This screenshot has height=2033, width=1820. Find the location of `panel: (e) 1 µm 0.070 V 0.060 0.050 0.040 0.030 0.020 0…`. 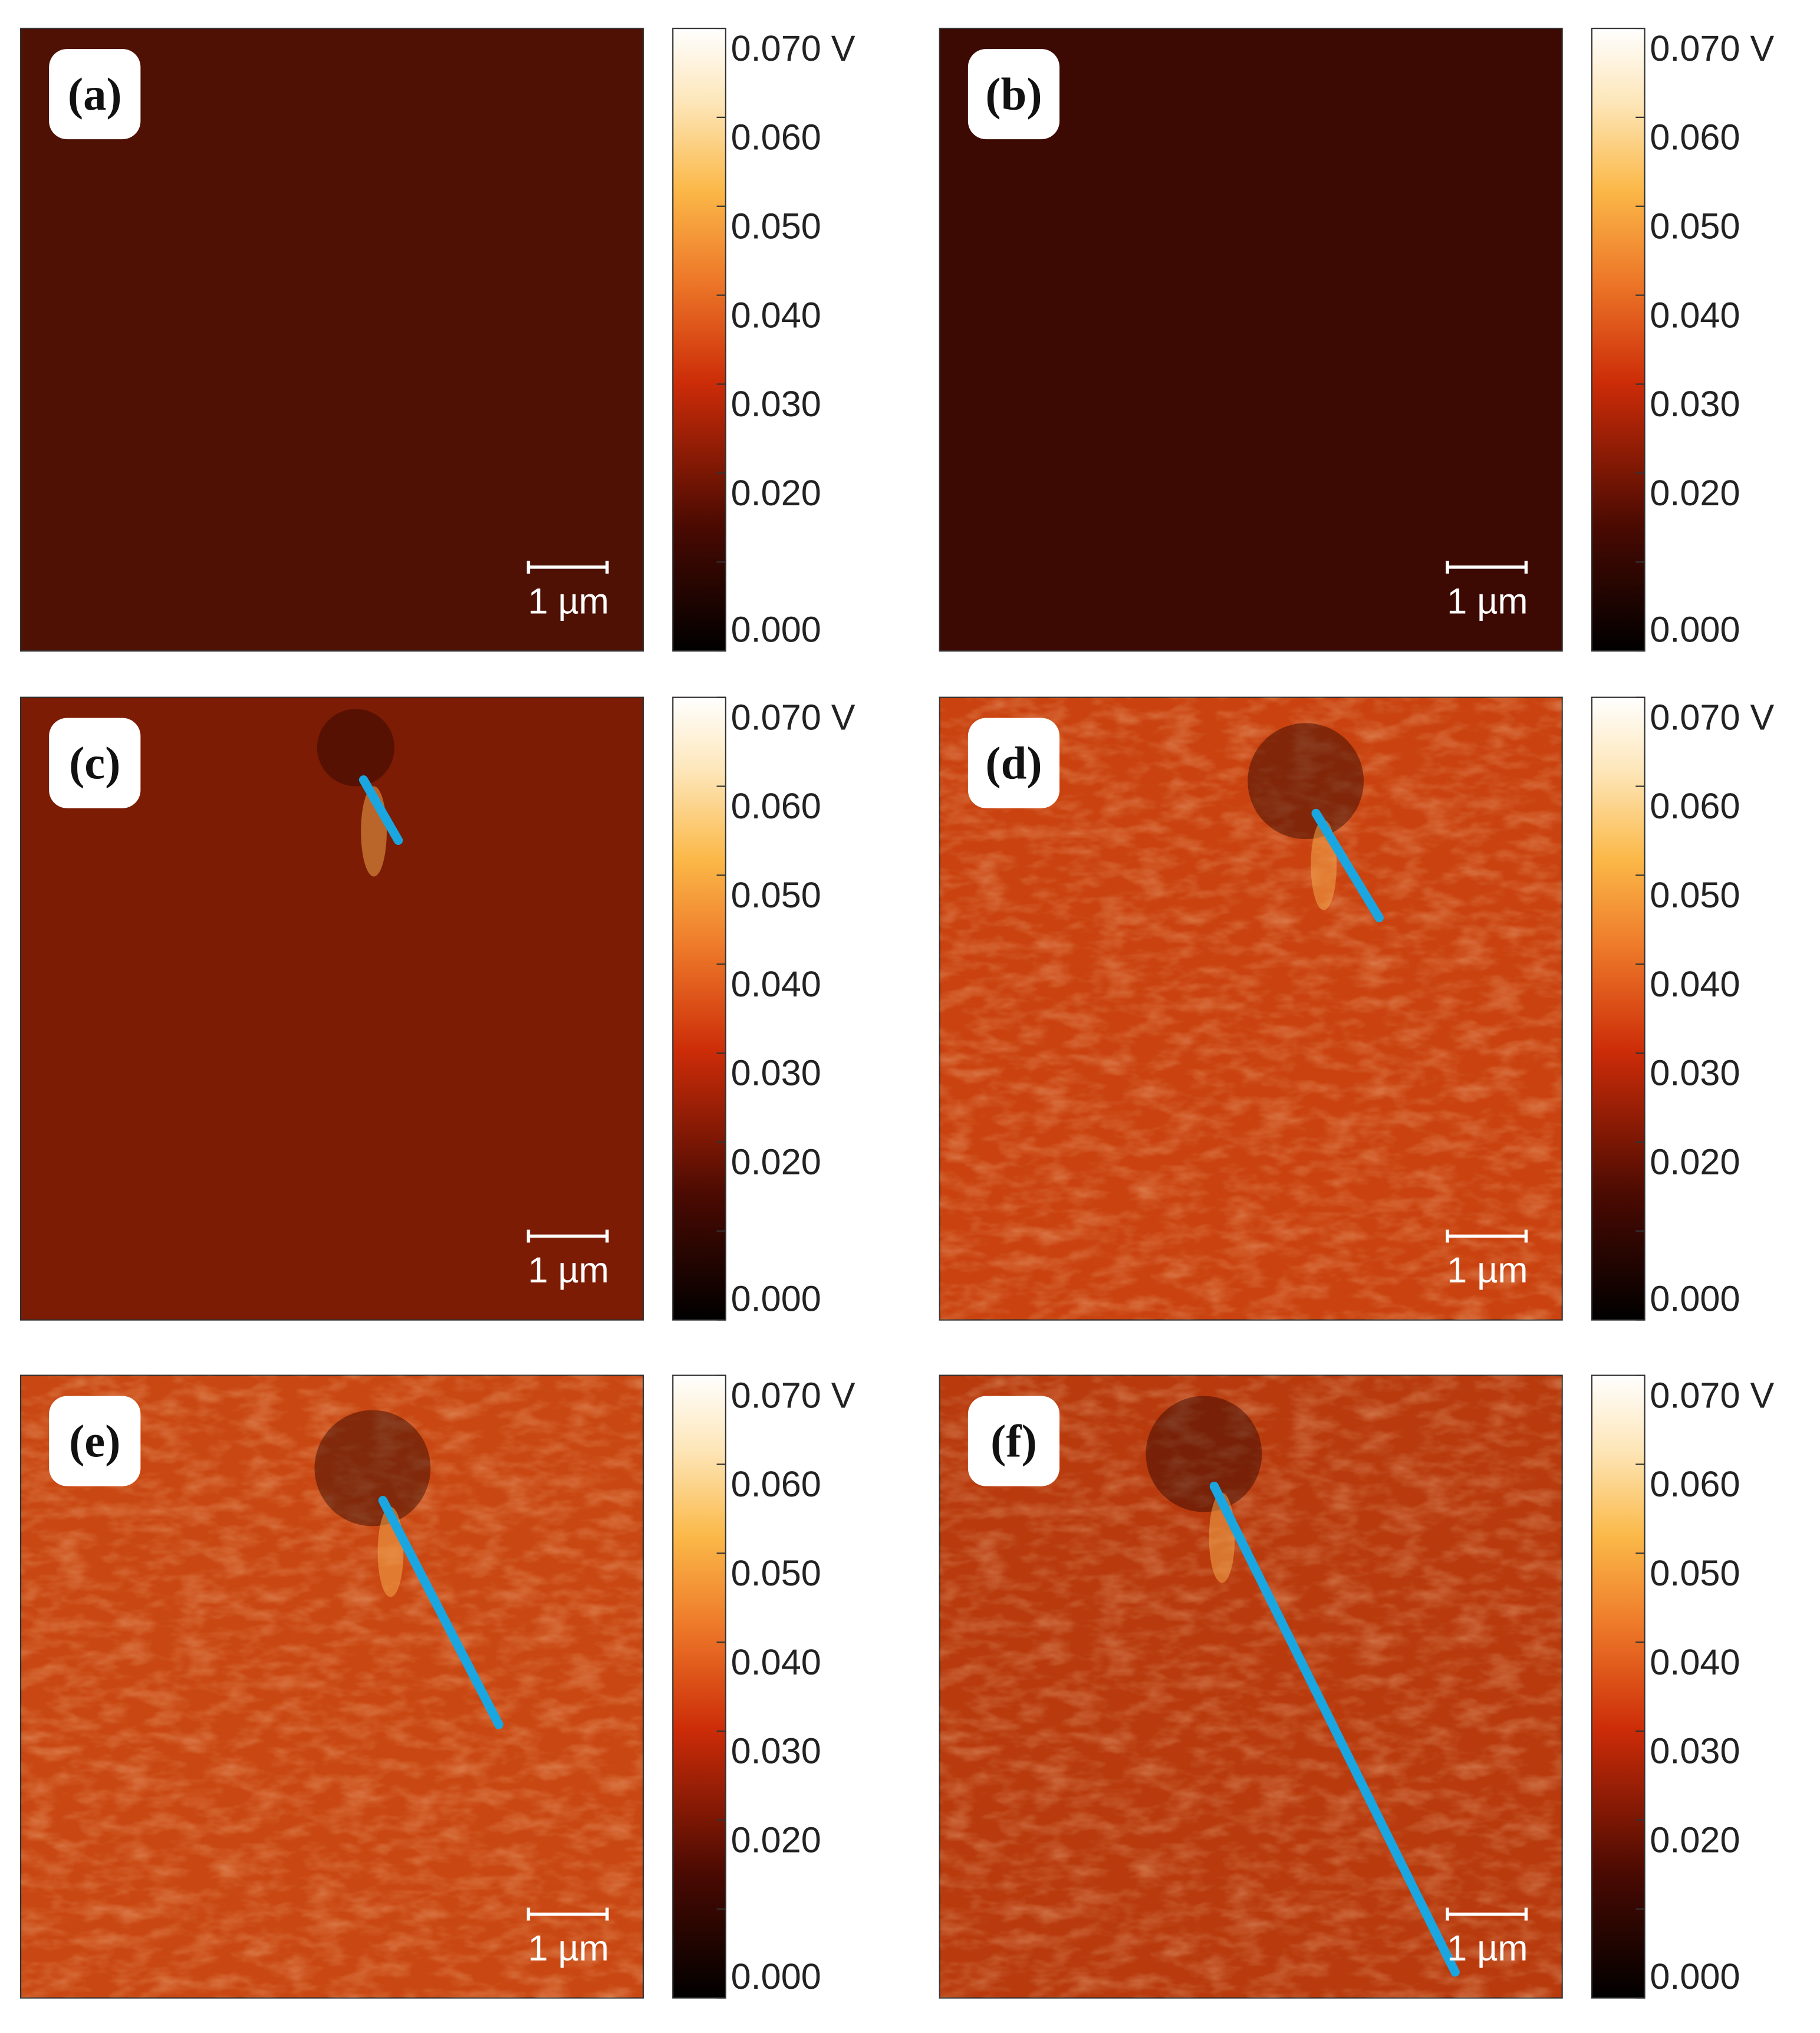

panel: (e) 1 µm 0.070 V 0.060 0.050 0.040 0.030 0.020 0… is located at coordinates (437, 1687).